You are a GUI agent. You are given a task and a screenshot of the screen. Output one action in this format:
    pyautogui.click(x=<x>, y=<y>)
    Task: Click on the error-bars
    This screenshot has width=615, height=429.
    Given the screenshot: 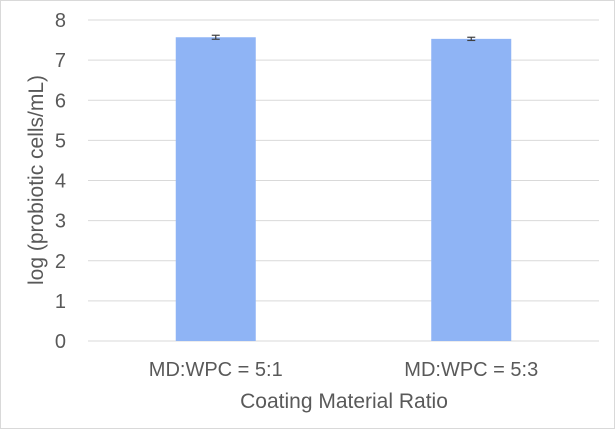 What is the action you would take?
    pyautogui.click(x=343, y=38)
    